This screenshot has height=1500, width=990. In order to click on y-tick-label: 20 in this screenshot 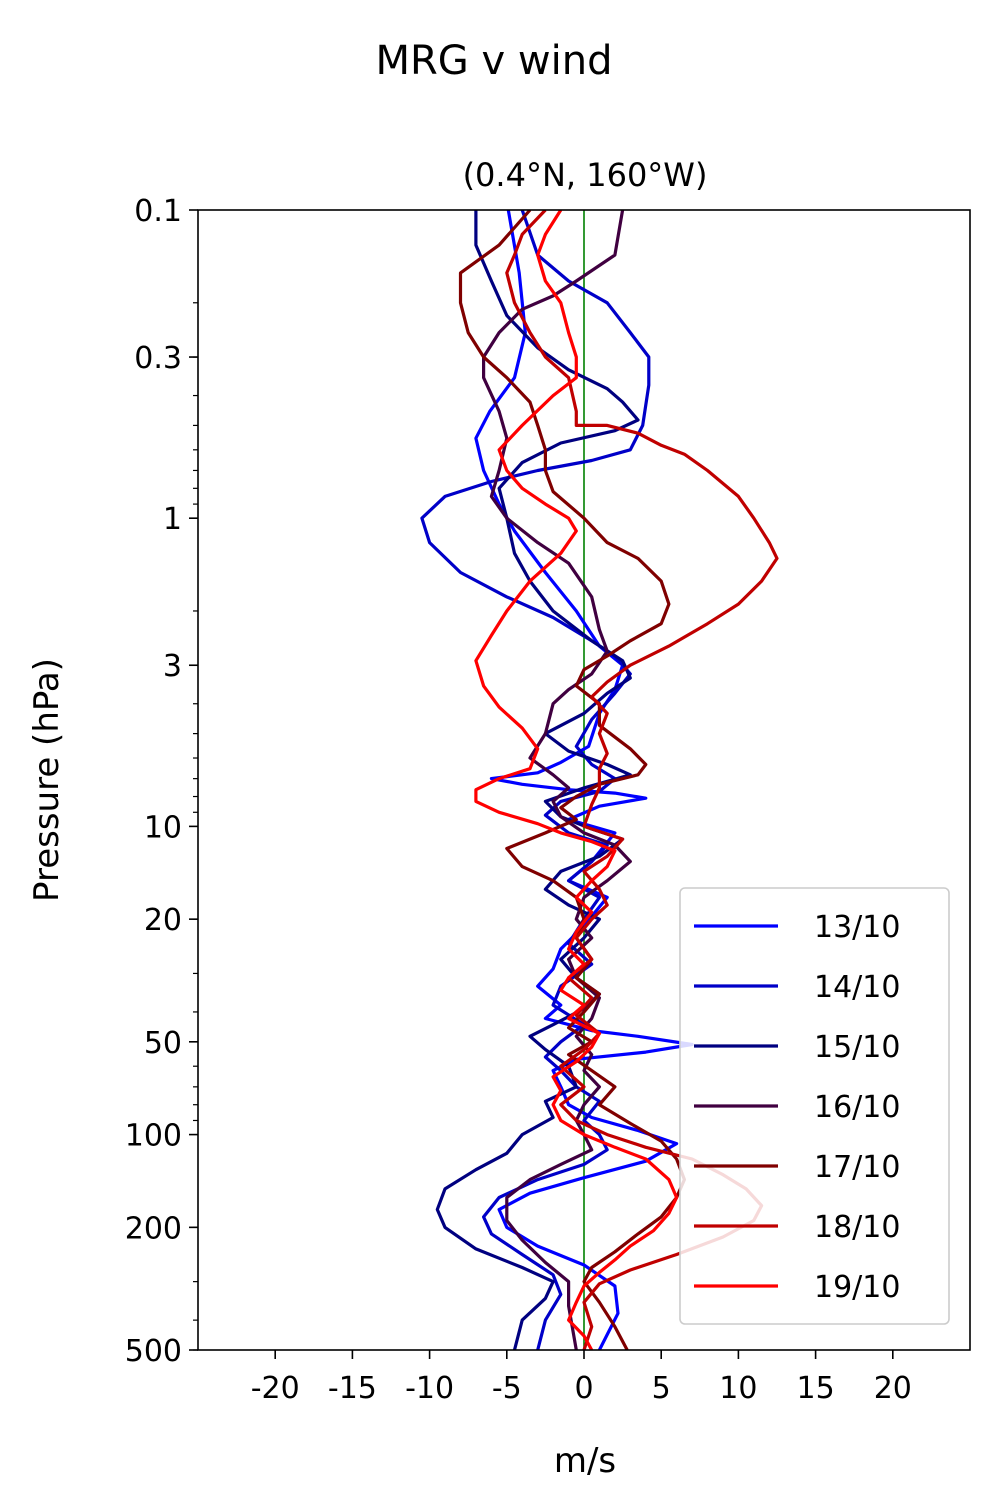, I will do `click(163, 920)`.